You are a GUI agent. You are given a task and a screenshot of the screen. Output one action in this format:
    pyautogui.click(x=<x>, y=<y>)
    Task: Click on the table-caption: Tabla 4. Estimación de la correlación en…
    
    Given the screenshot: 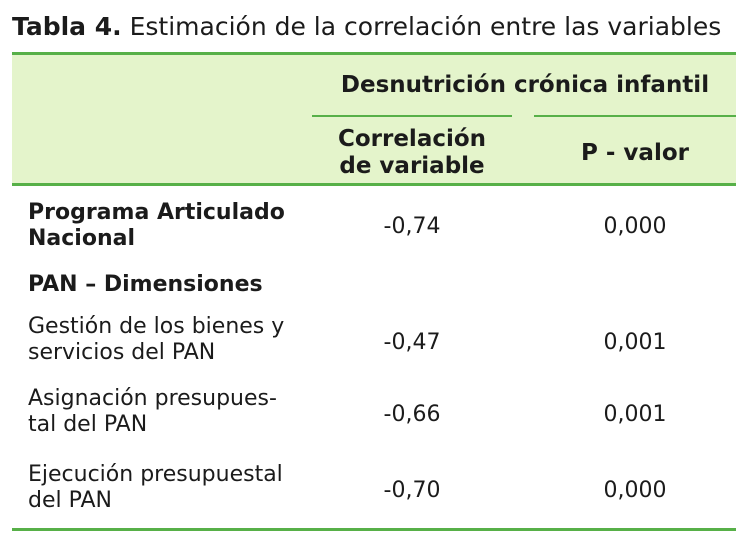 What is the action you would take?
    pyautogui.click(x=366, y=27)
    